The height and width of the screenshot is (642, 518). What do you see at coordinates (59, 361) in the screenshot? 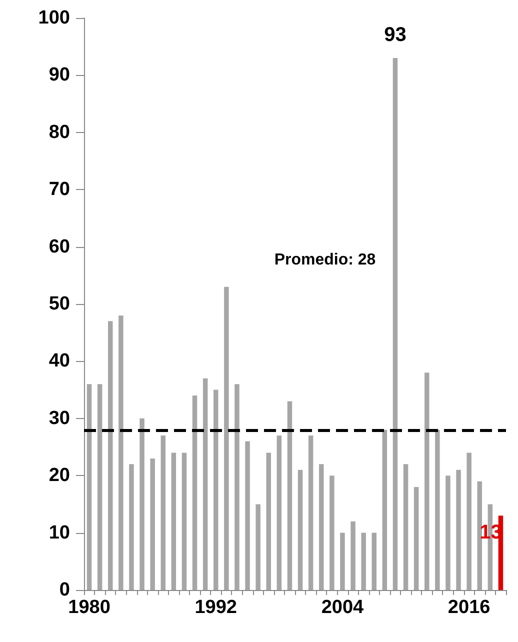
I see `y-tick-label: 40` at bounding box center [59, 361].